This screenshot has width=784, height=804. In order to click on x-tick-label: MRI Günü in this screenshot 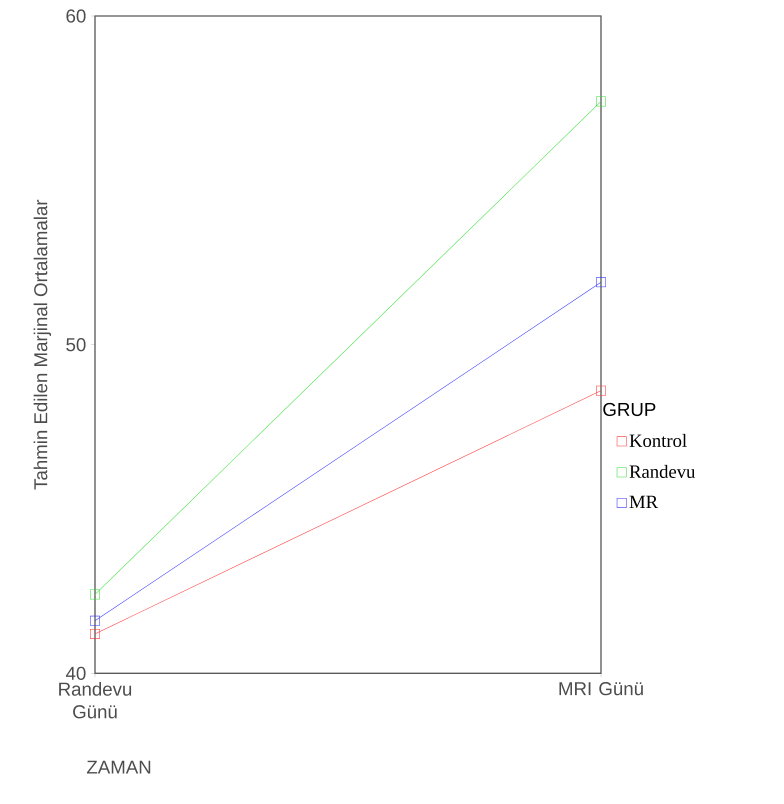, I will do `click(601, 689)`.